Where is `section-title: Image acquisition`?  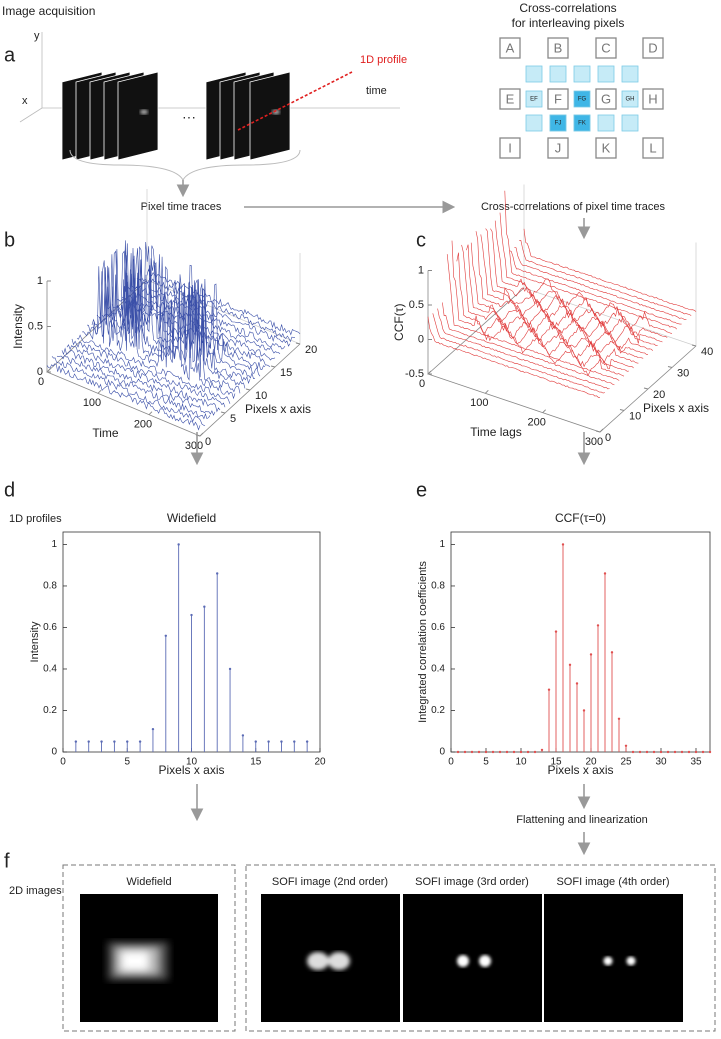
section-title: Image acquisition is located at coordinates (48, 11).